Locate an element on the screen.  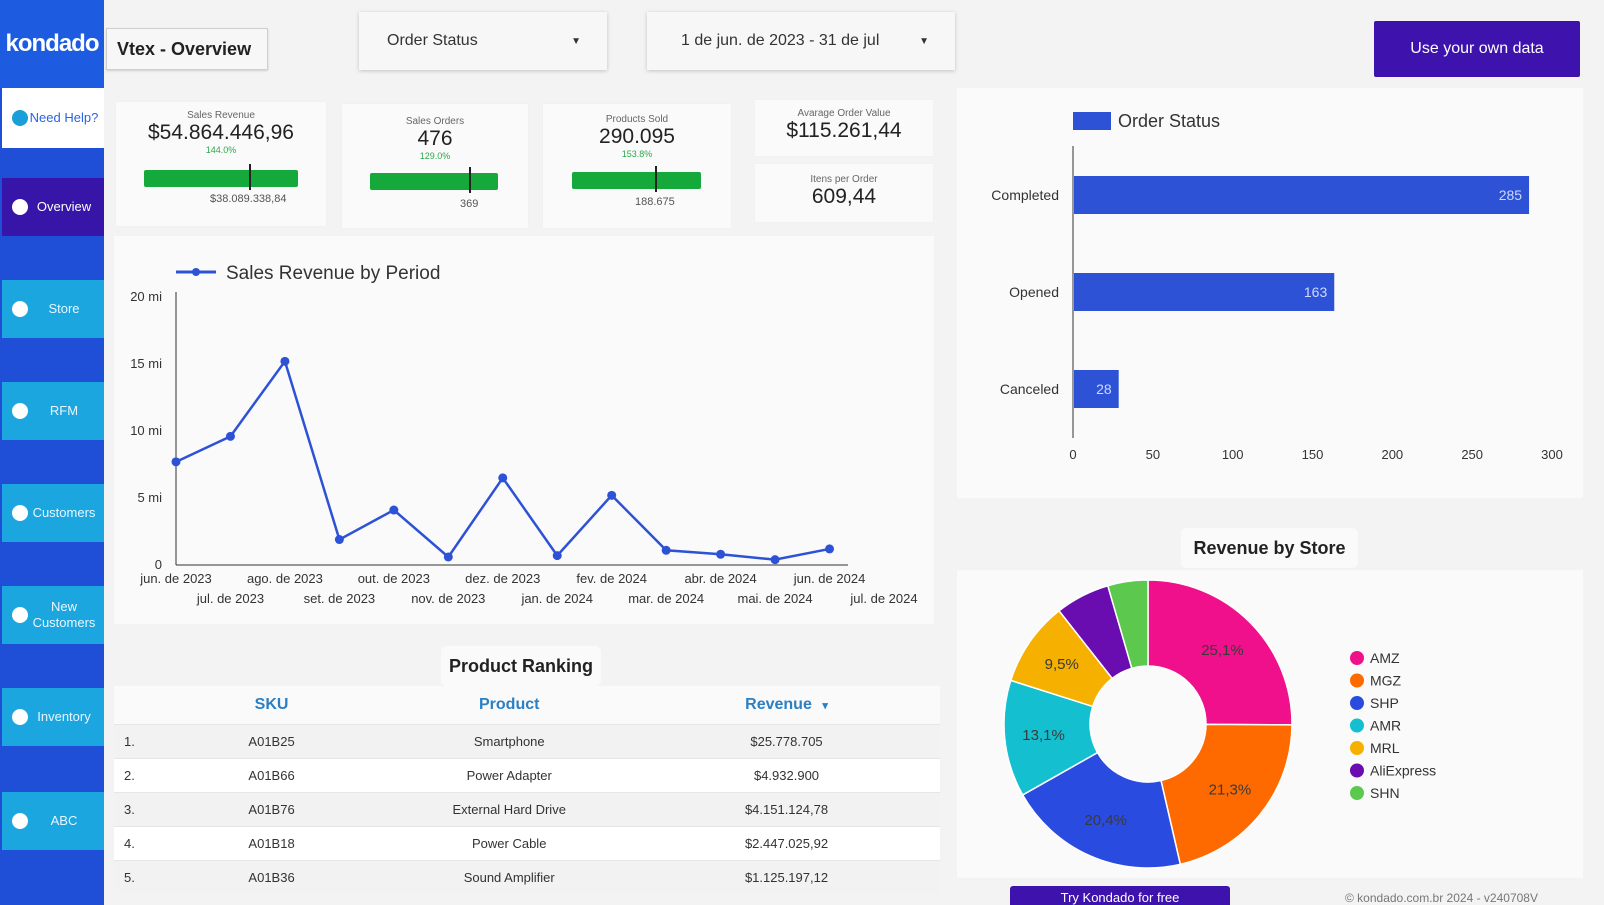
sidebar-item-help: Need Help? is located at coordinates (53, 118).